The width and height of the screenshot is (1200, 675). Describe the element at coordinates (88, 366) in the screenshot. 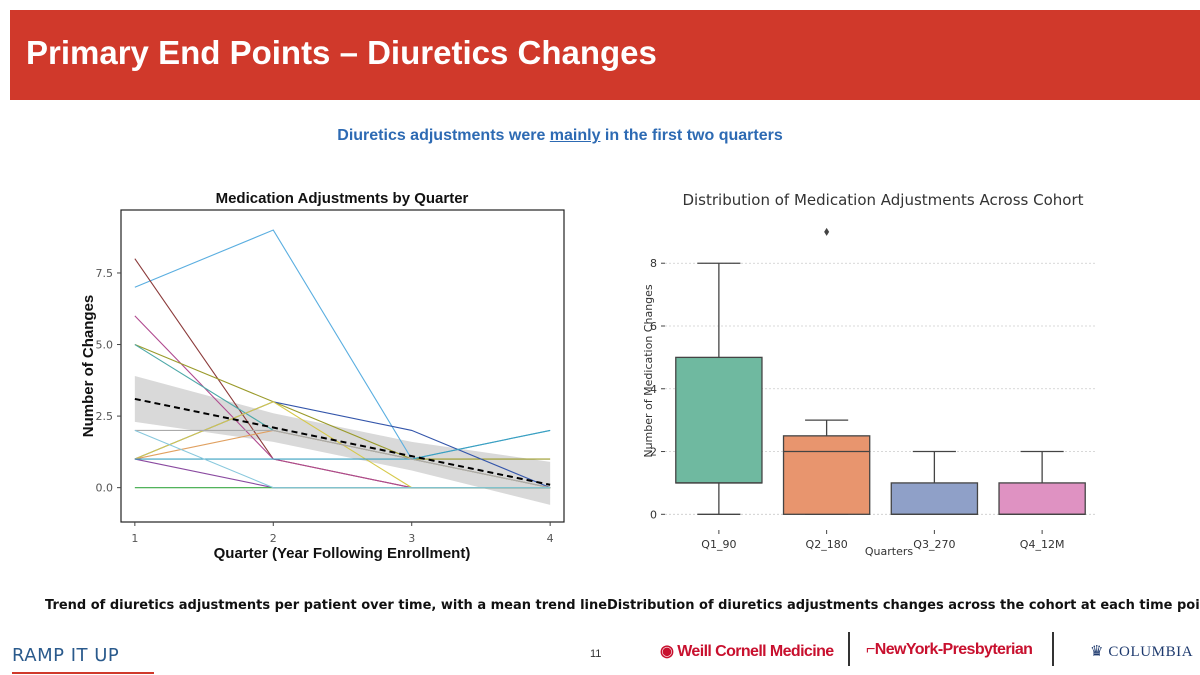

I see `line-chart-ylabel: Number of Changes` at that location.